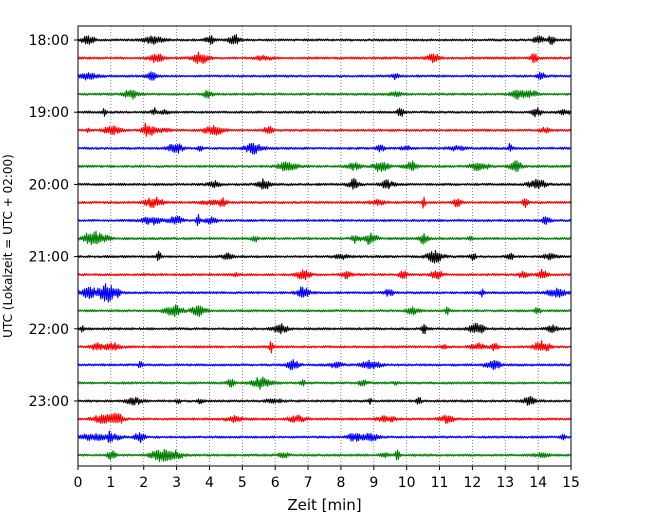 The height and width of the screenshot is (520, 650). Describe the element at coordinates (78, 483) in the screenshot. I see `x-tick-label: 0` at that location.